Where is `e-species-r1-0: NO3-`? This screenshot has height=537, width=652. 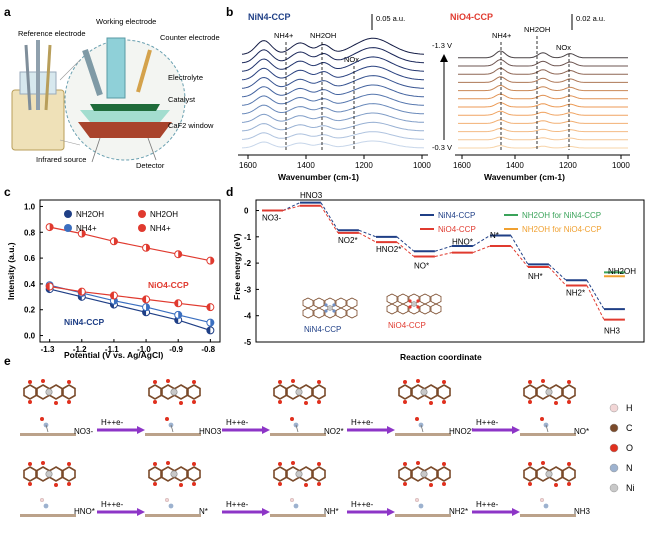
e-species-r1-0: NO3- is located at coordinates (83, 431).